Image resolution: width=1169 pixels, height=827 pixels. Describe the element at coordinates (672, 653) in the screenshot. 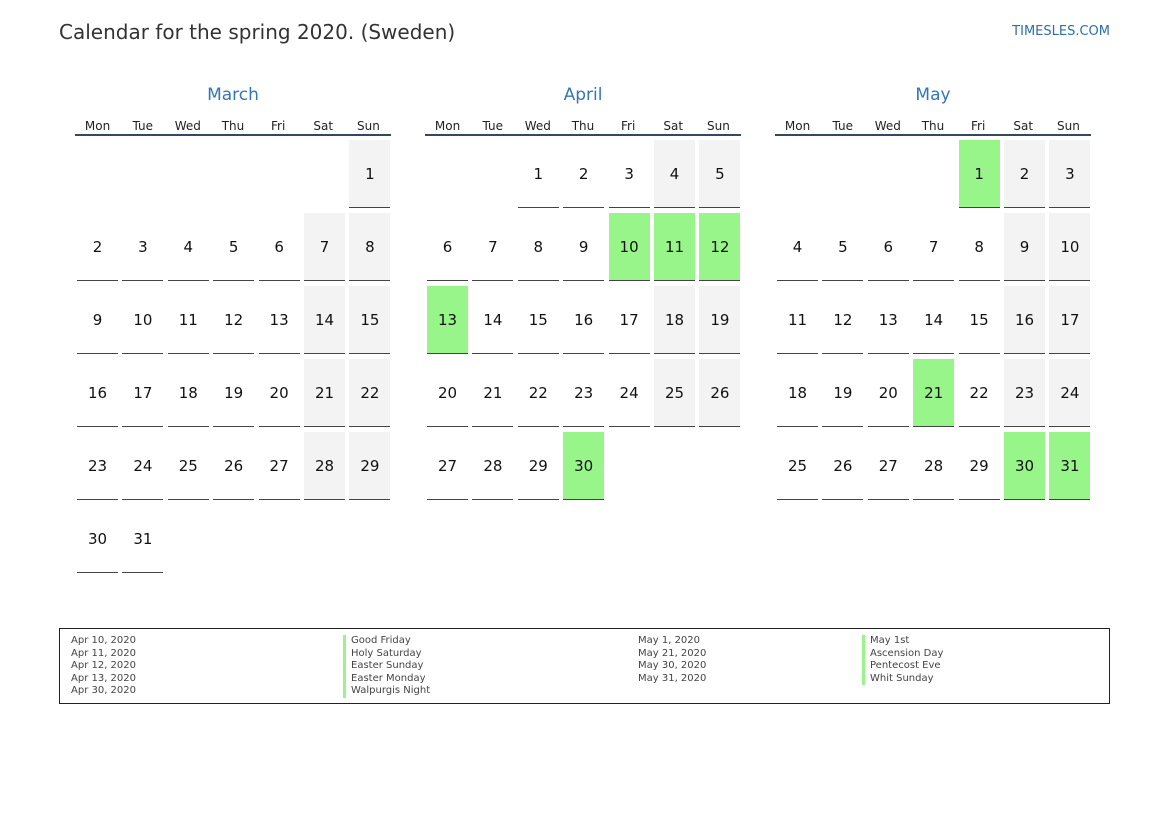

I see `legend-date: May 21, 2020` at that location.